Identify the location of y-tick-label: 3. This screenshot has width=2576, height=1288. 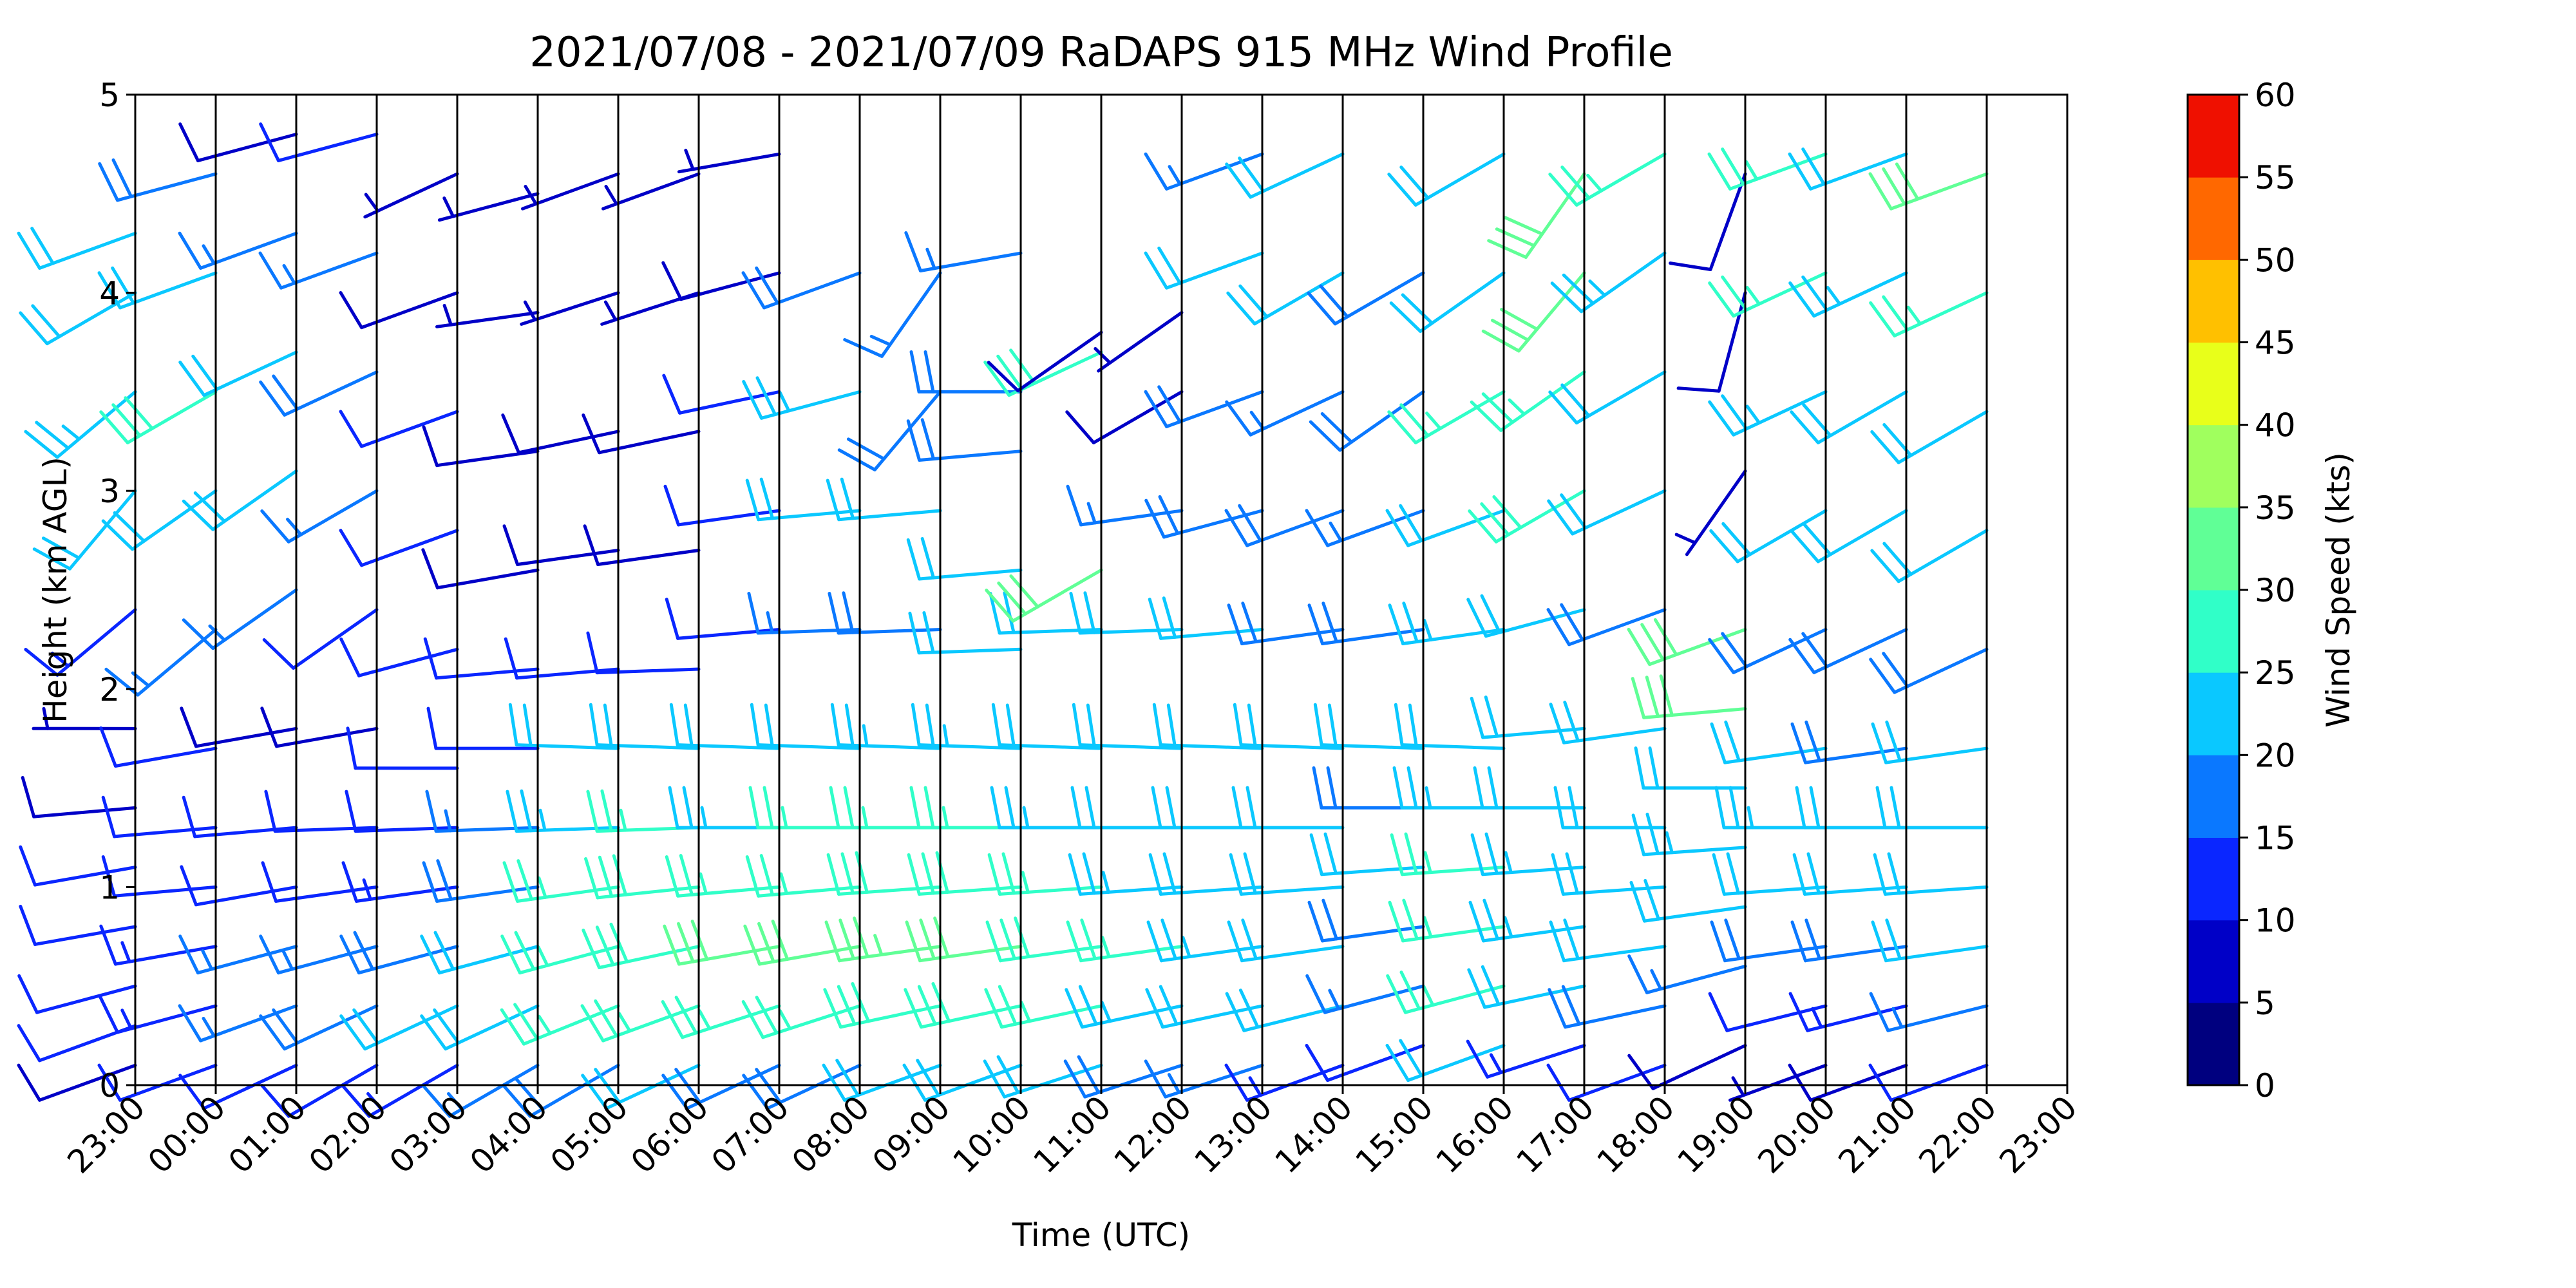
(109, 492).